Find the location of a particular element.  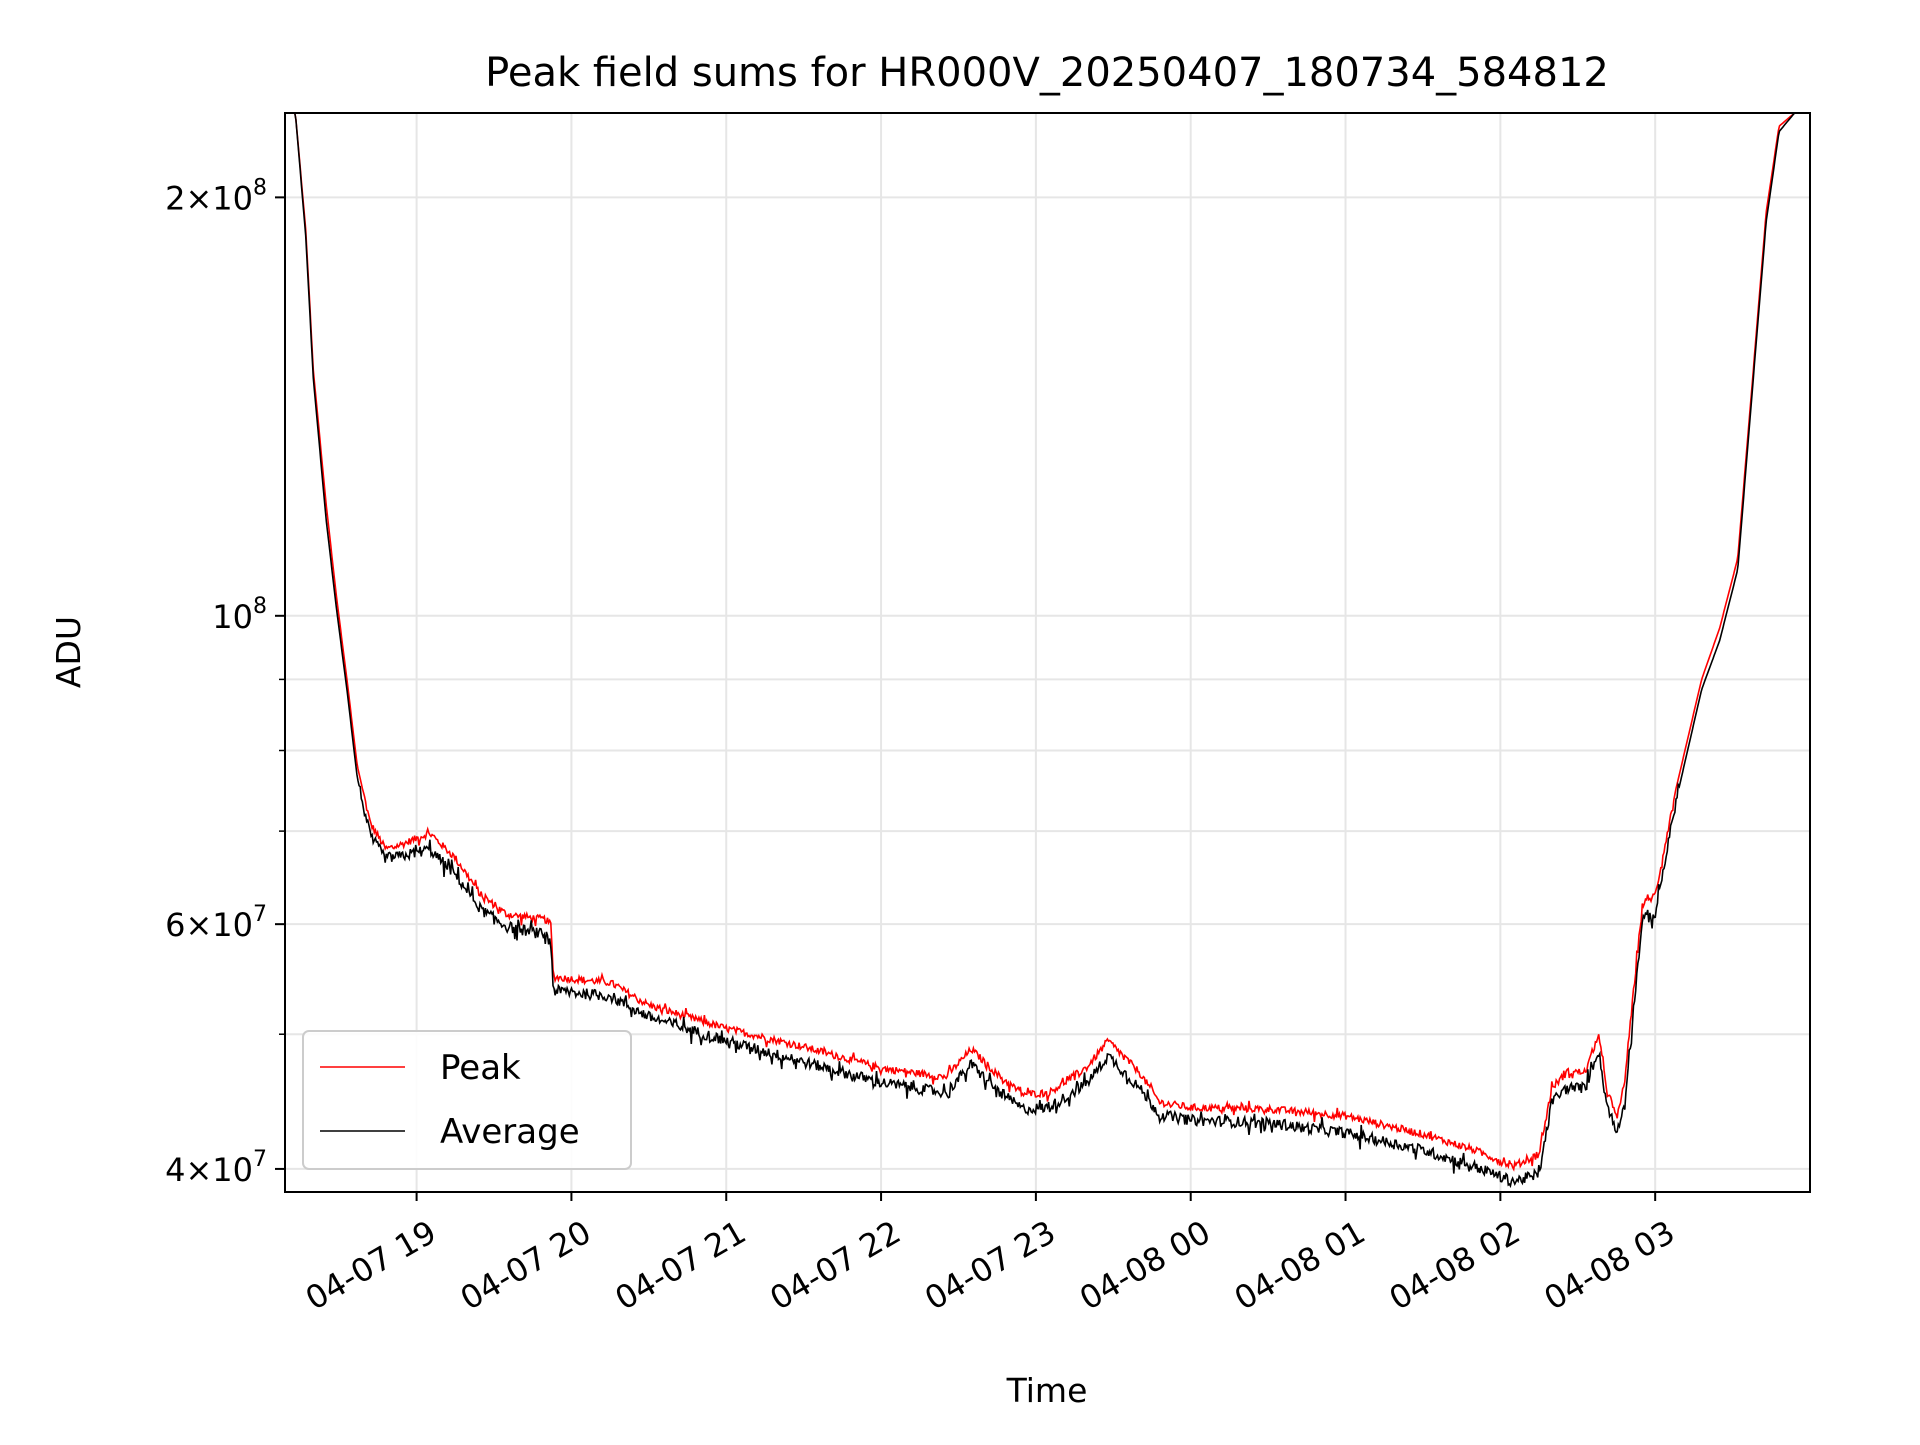

legend-box is located at coordinates (467, 1100).